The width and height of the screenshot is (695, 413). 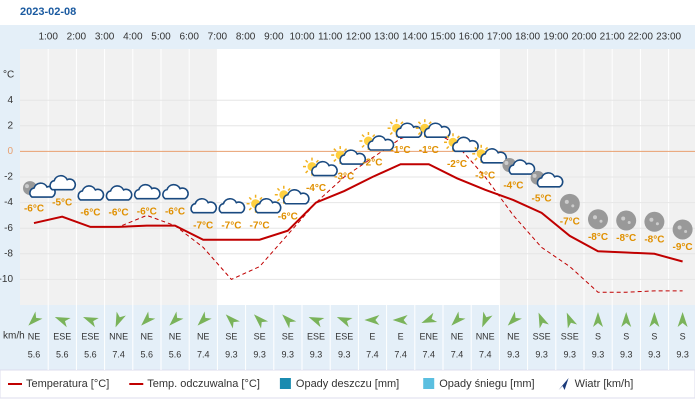 I want to click on wind-speed: 5.6, so click(x=175, y=354).